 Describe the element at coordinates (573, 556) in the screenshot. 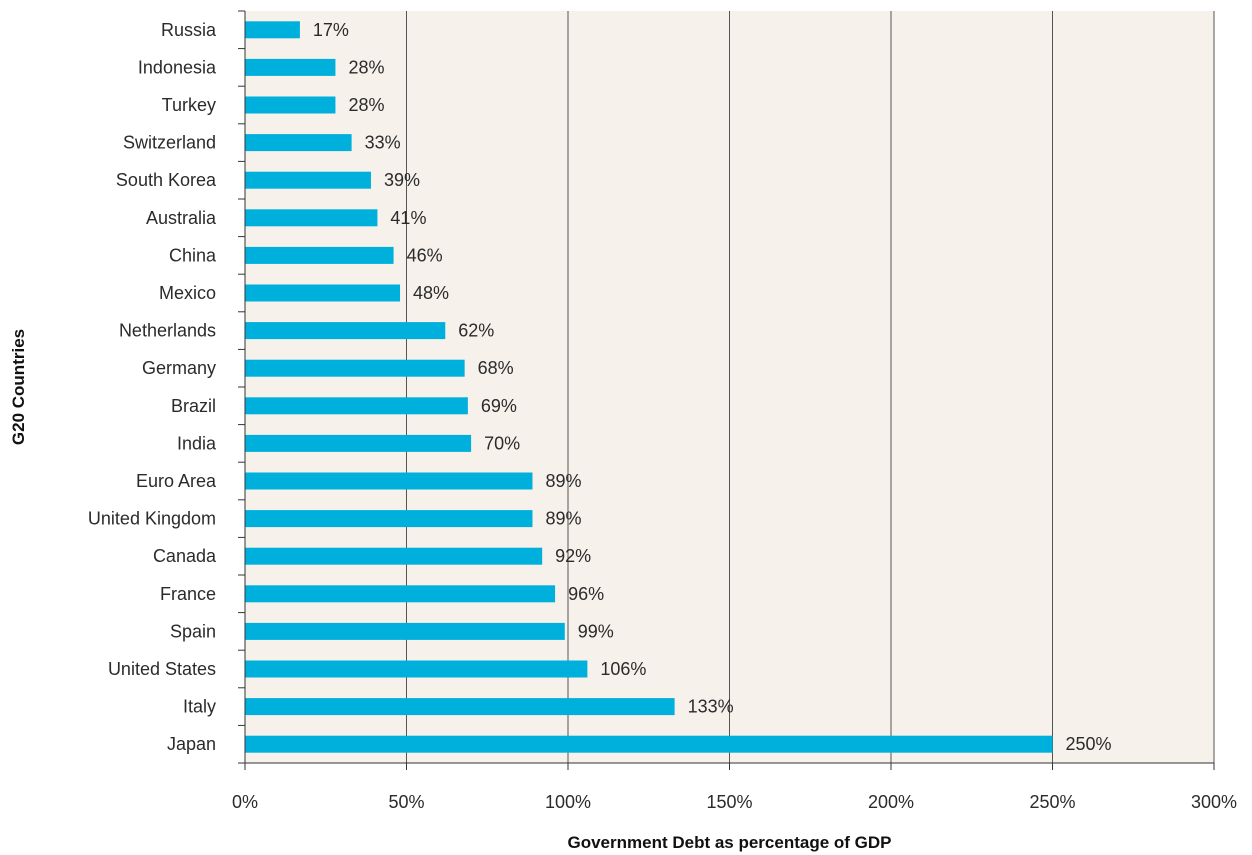

I see `data-label: 92%` at that location.